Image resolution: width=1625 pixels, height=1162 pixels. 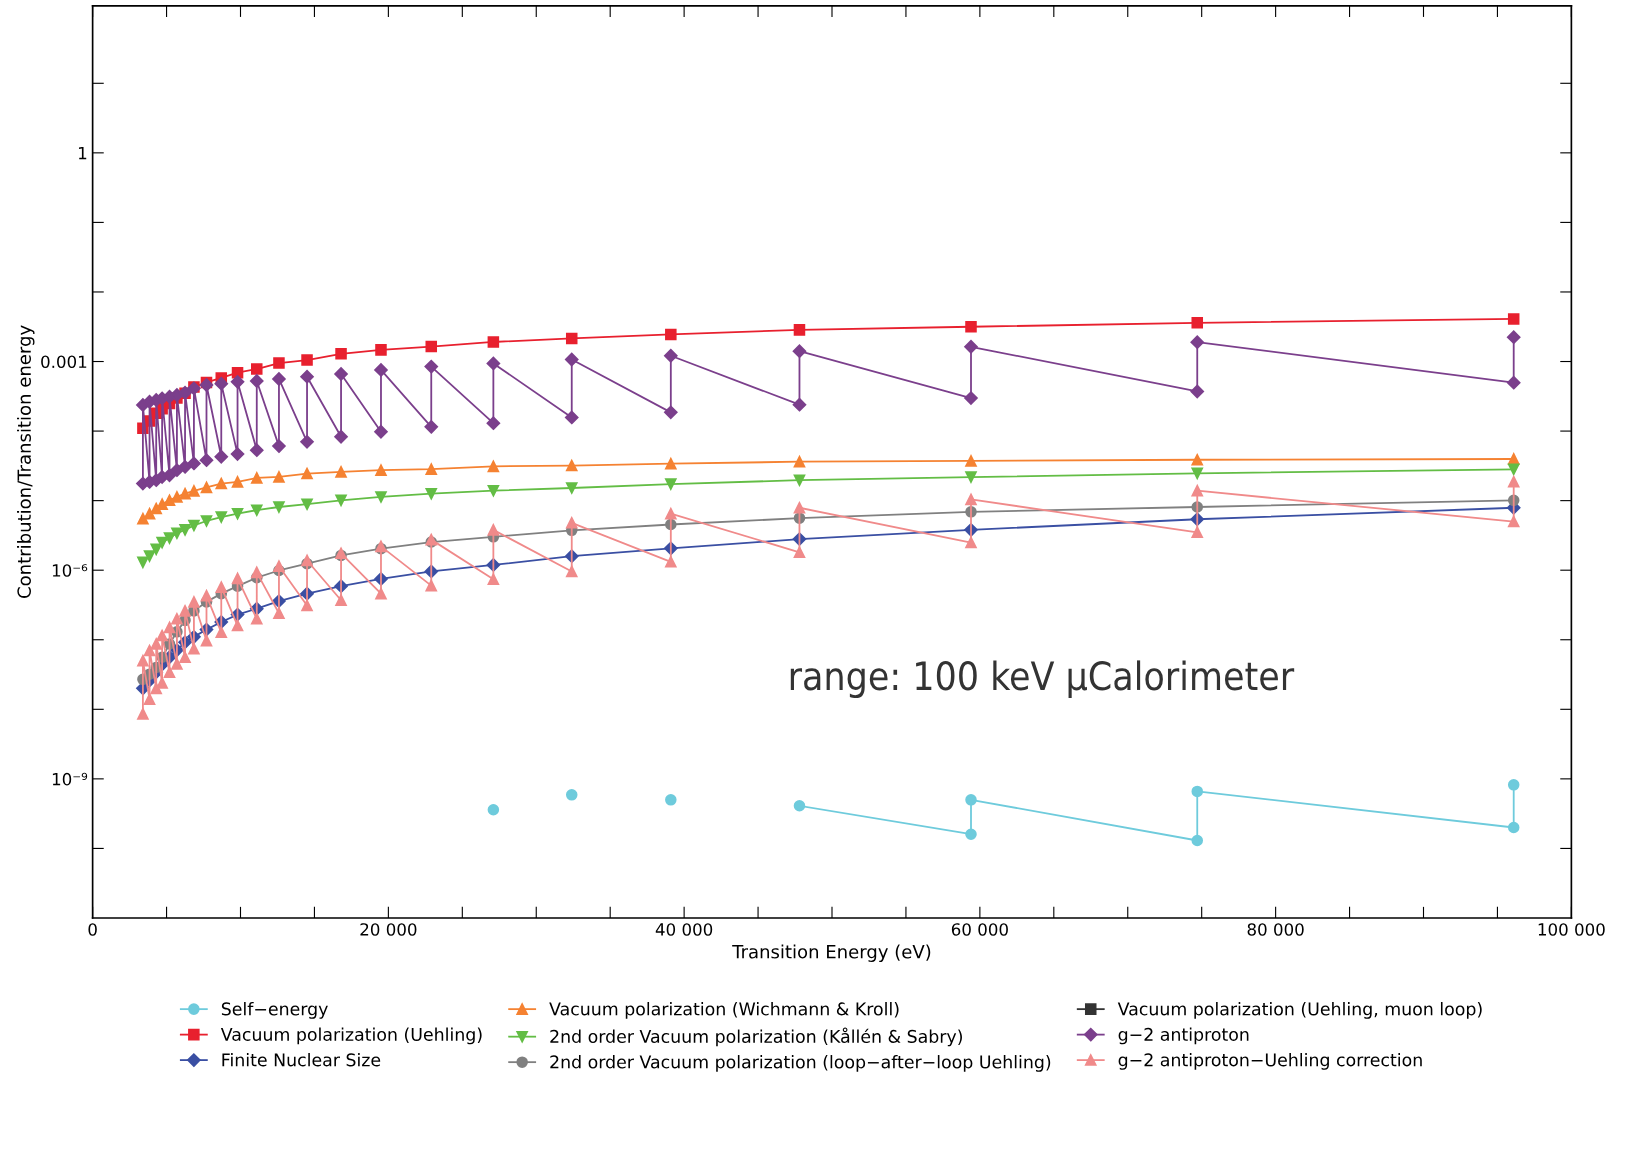 I want to click on legend-label: g−2 antiproton−Uehling correction, so click(x=1270, y=1061).